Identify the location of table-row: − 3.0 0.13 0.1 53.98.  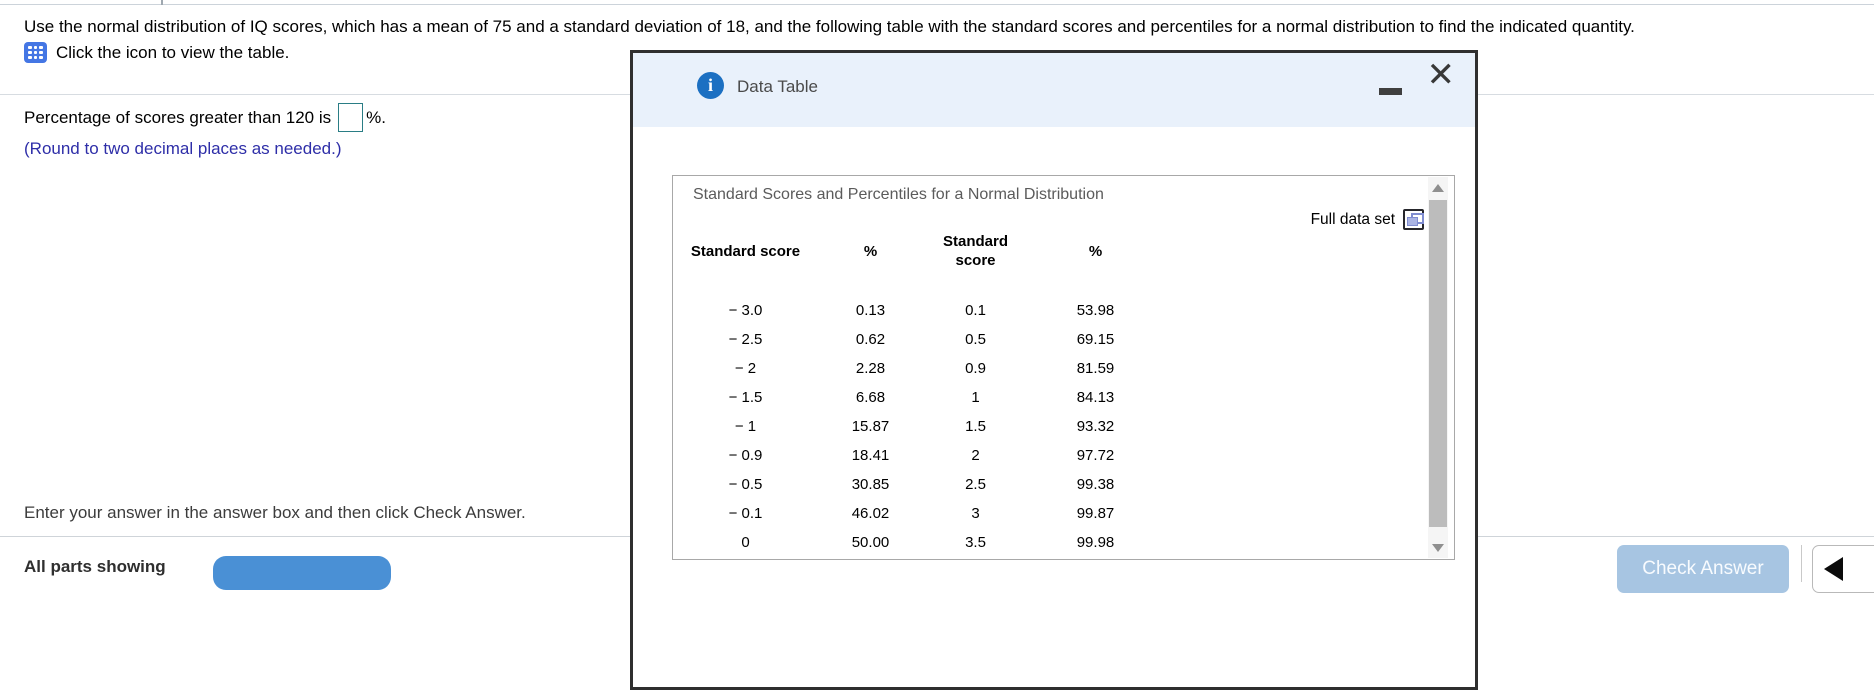
(918, 310).